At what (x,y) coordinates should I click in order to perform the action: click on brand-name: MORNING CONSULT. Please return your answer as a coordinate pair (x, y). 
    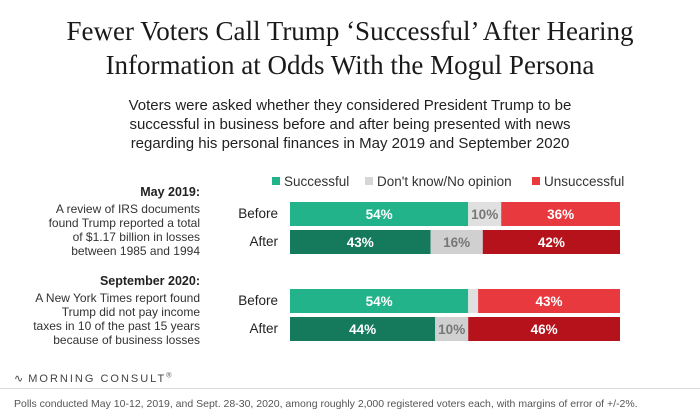
    Looking at the image, I should click on (97, 379).